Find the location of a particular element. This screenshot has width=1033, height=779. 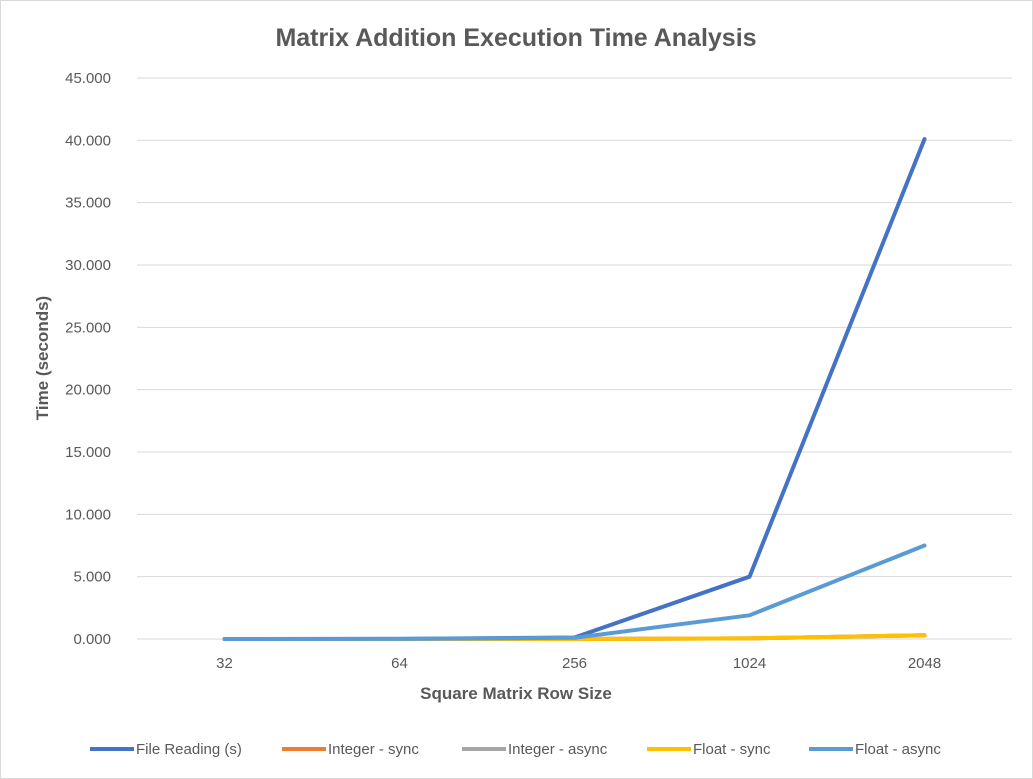

y-tick-label: 20.000 is located at coordinates (88, 390).